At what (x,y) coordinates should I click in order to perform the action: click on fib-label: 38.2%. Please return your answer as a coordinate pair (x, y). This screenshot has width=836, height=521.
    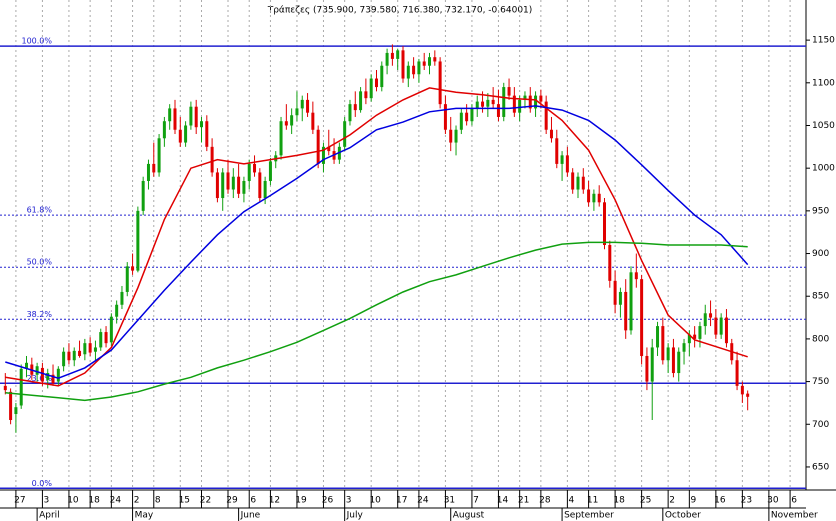
    Looking at the image, I should click on (40, 314).